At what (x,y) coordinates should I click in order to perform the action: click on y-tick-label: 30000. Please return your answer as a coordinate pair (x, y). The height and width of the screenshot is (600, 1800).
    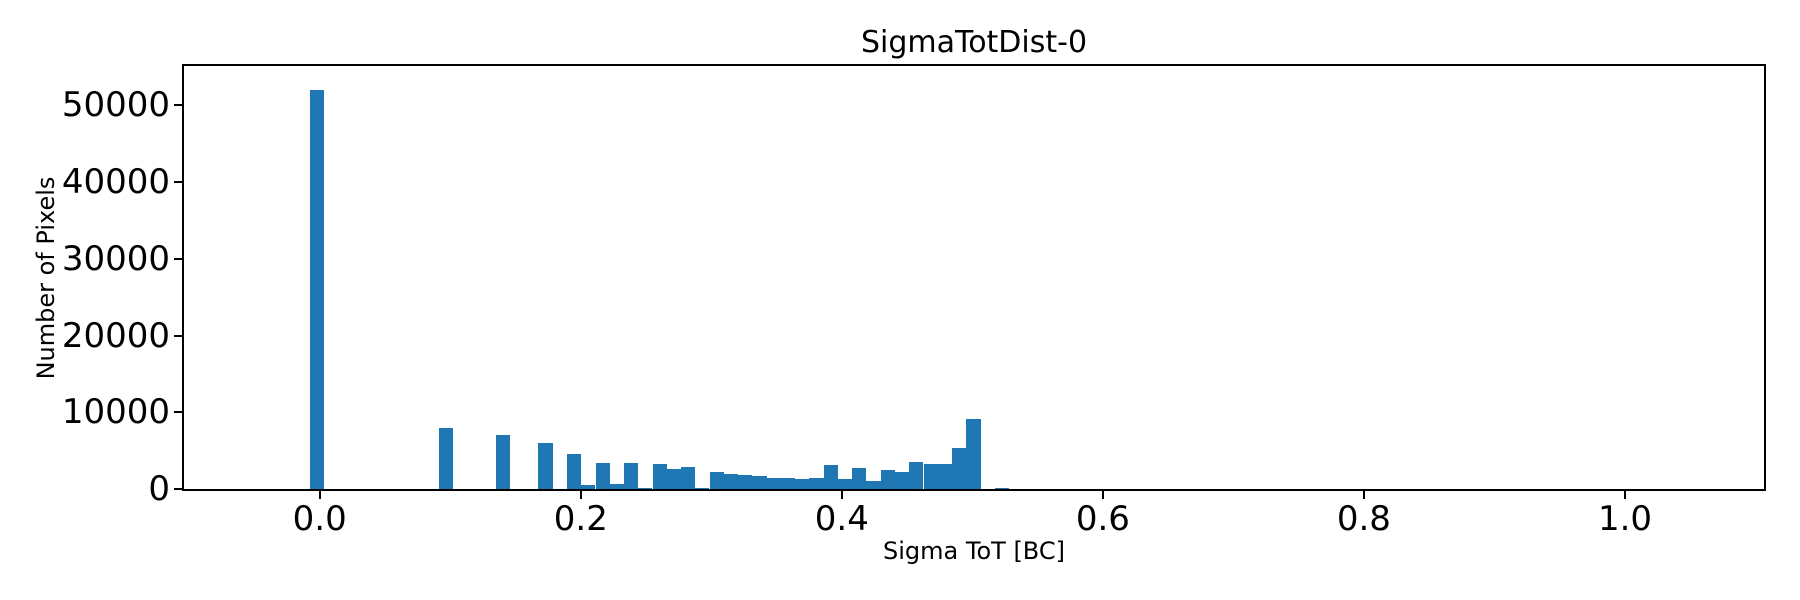
    Looking at the image, I should click on (115, 258).